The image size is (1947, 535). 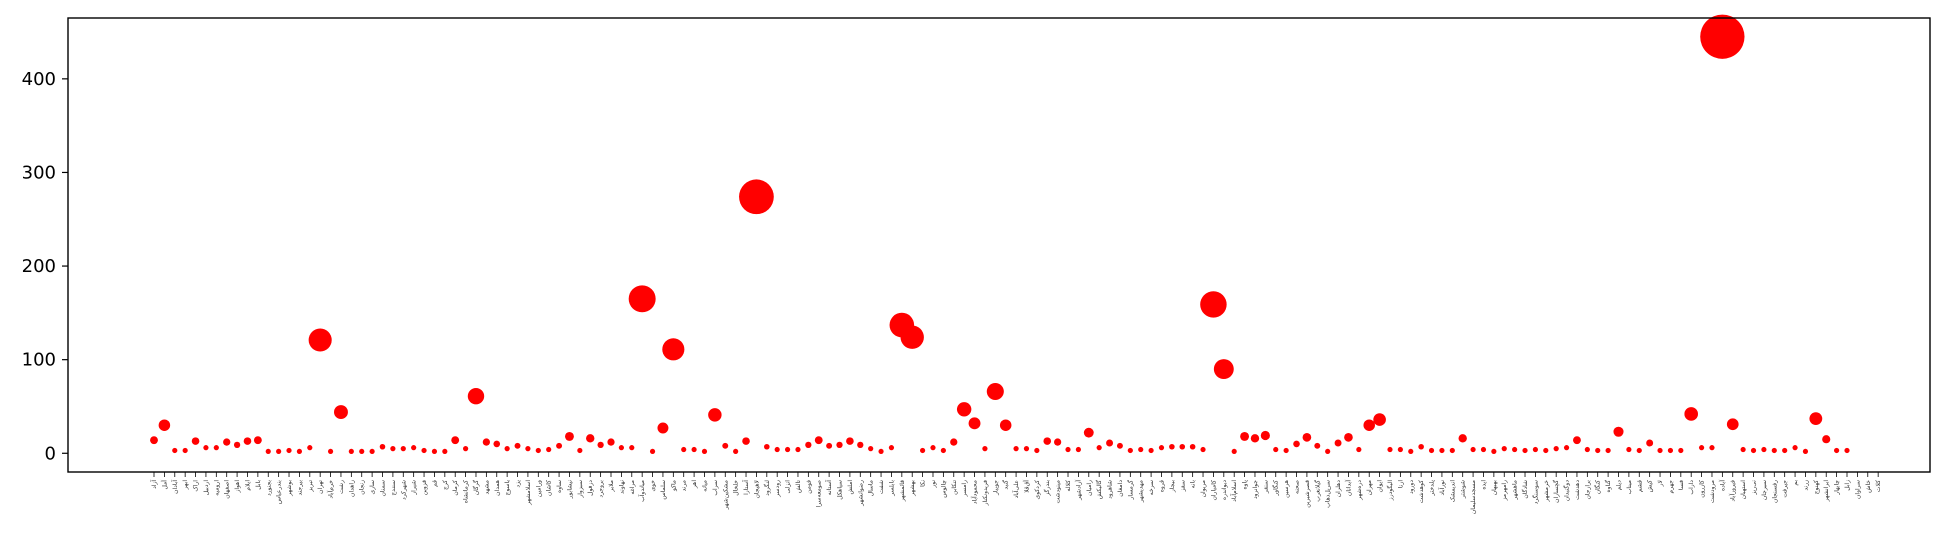 I want to click on x-tick-label: کرمان, so click(x=455, y=488).